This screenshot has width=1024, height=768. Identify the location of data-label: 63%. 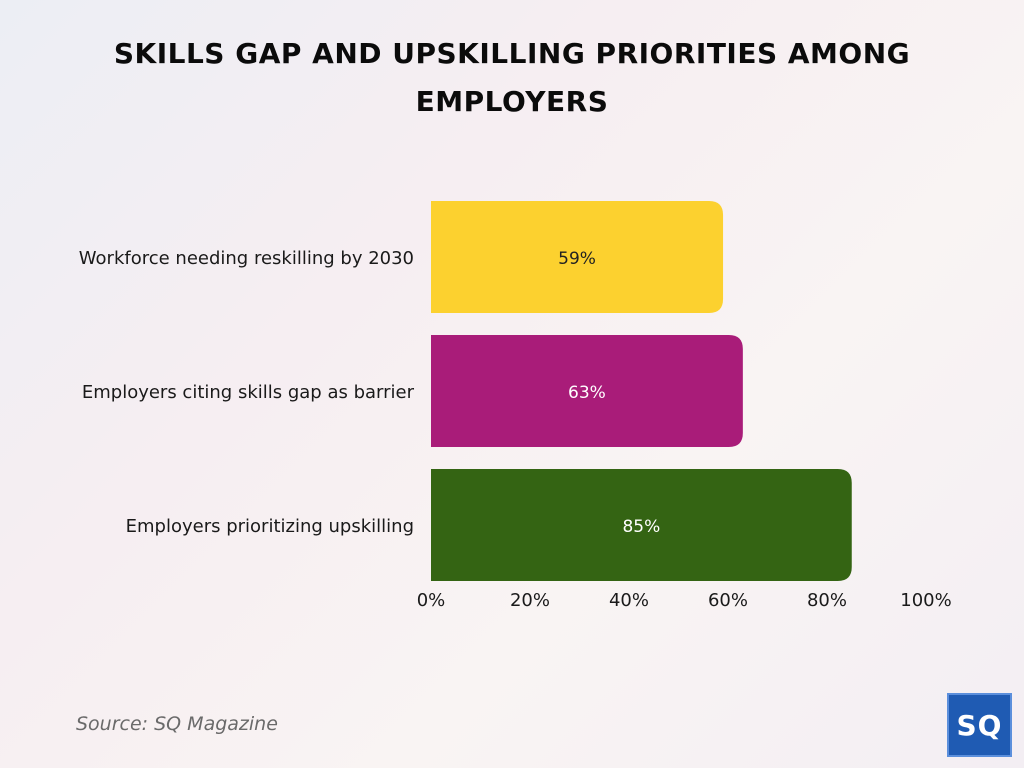
(587, 393).